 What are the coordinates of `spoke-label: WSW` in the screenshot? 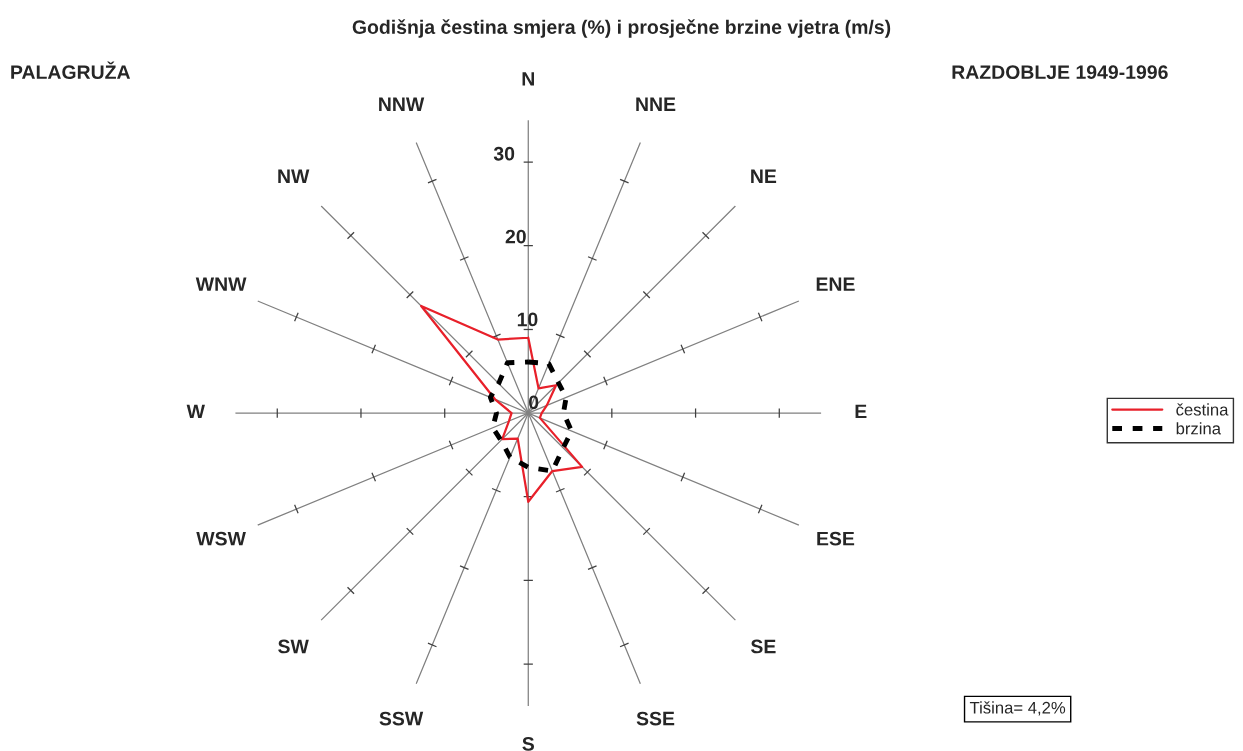 It's located at (221, 538).